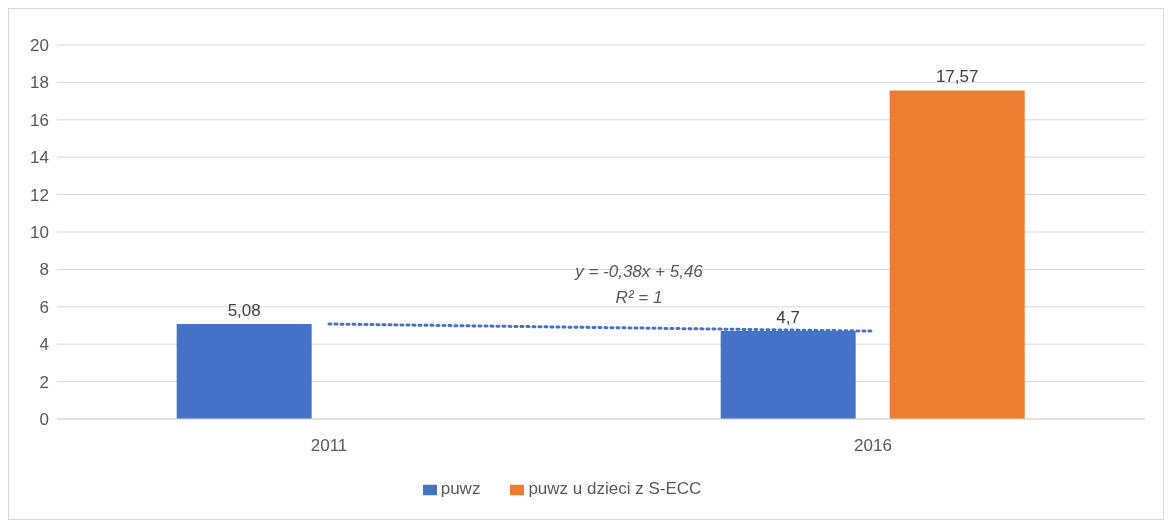 The height and width of the screenshot is (528, 1170). I want to click on y-tick-label: 2, so click(44, 382).